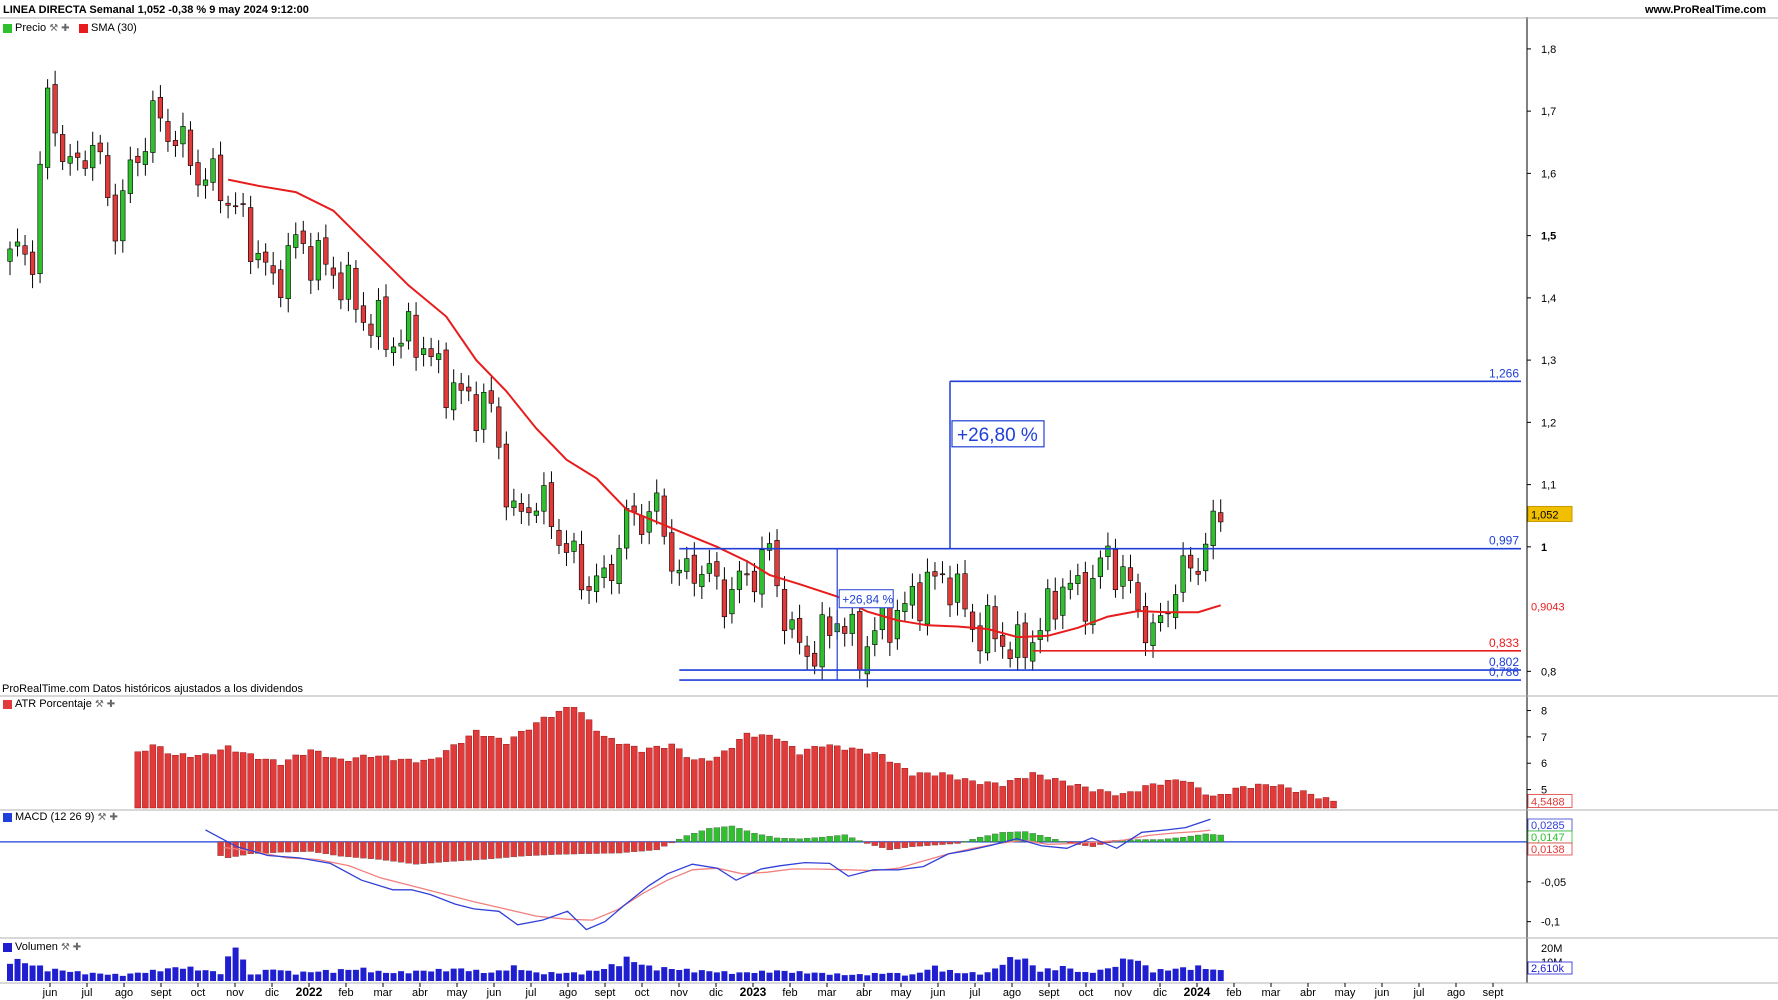 This screenshot has width=1778, height=1000. I want to click on time-tick-label: oct, so click(642, 993).